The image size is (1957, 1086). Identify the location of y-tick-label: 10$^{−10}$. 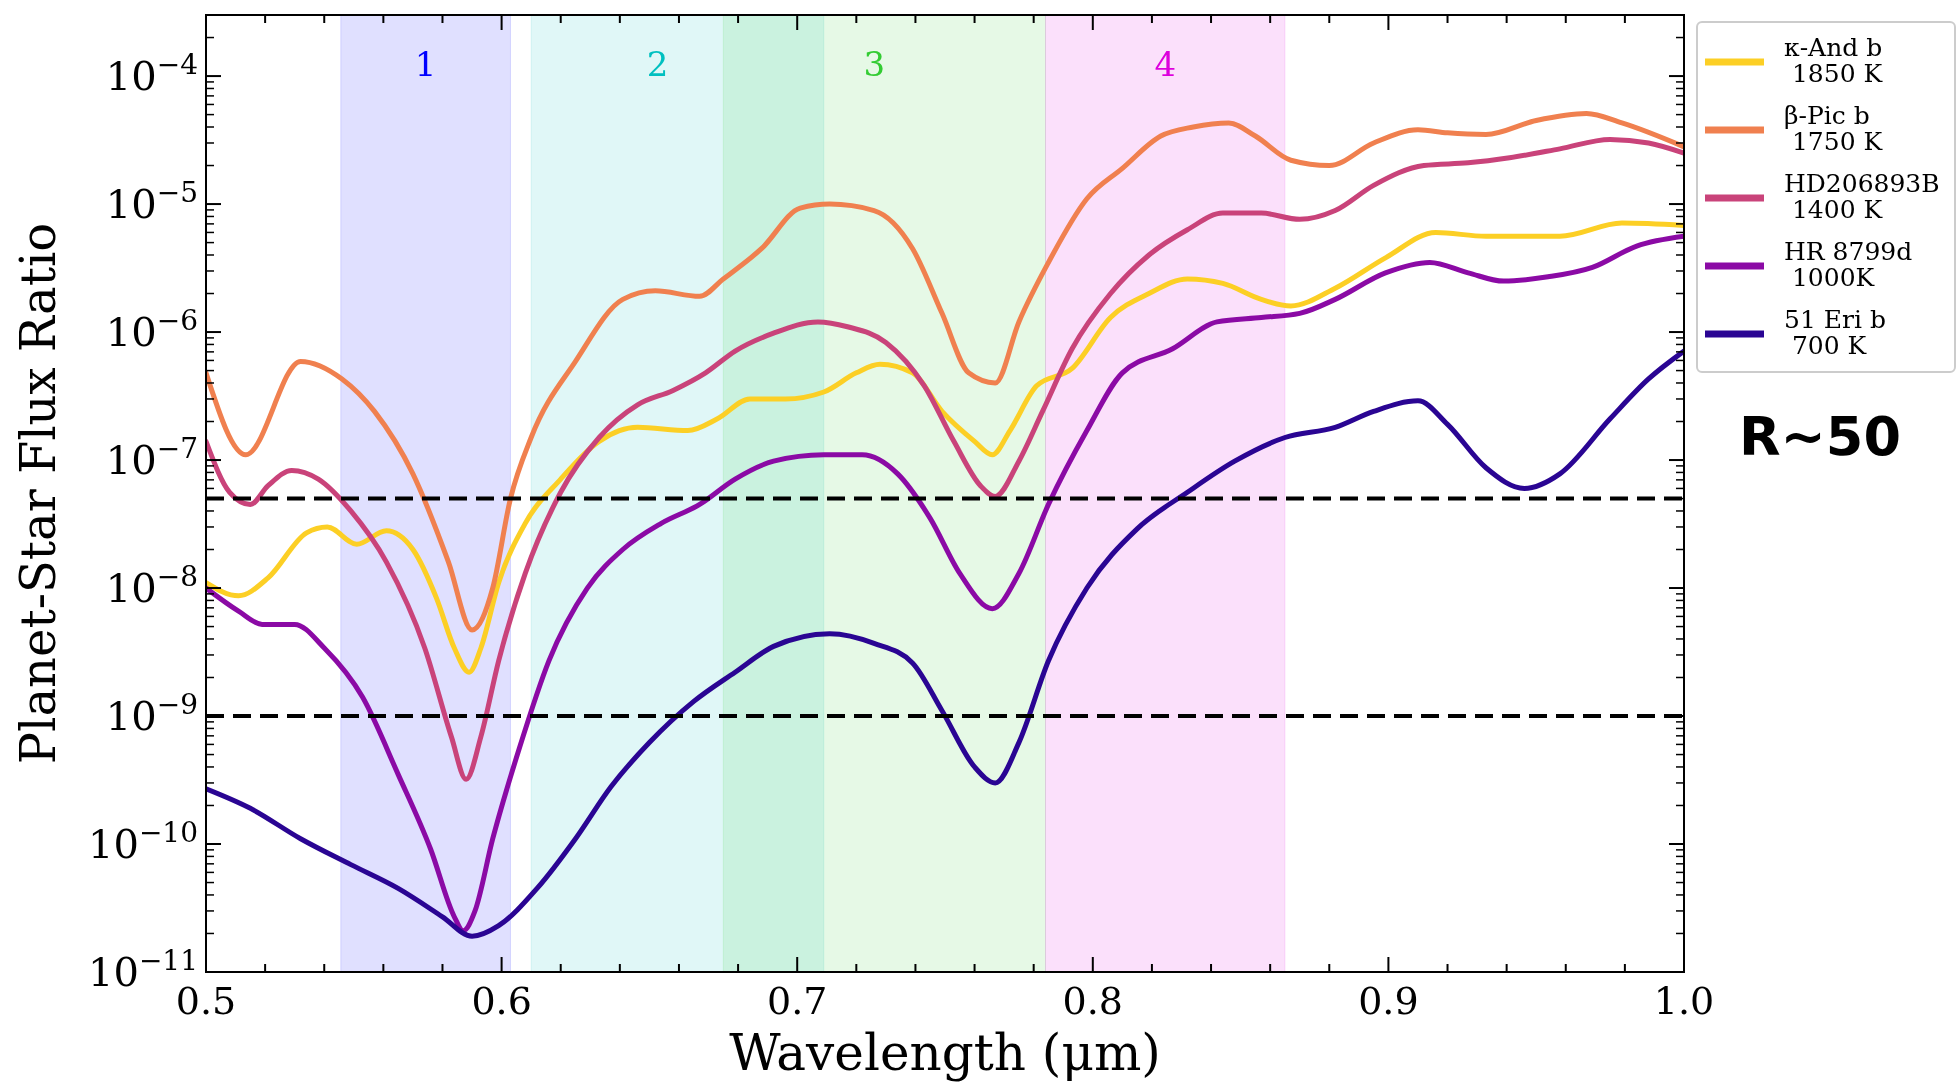
(143, 841).